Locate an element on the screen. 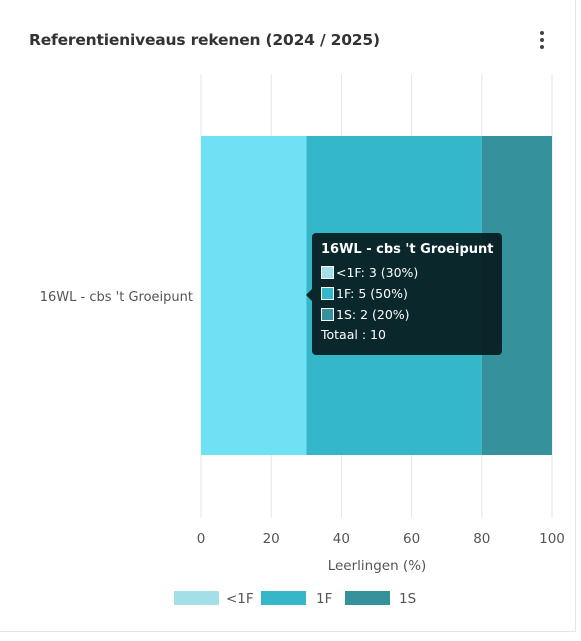  tooltip-row-text: <1F: 3 (30%) is located at coordinates (377, 272).